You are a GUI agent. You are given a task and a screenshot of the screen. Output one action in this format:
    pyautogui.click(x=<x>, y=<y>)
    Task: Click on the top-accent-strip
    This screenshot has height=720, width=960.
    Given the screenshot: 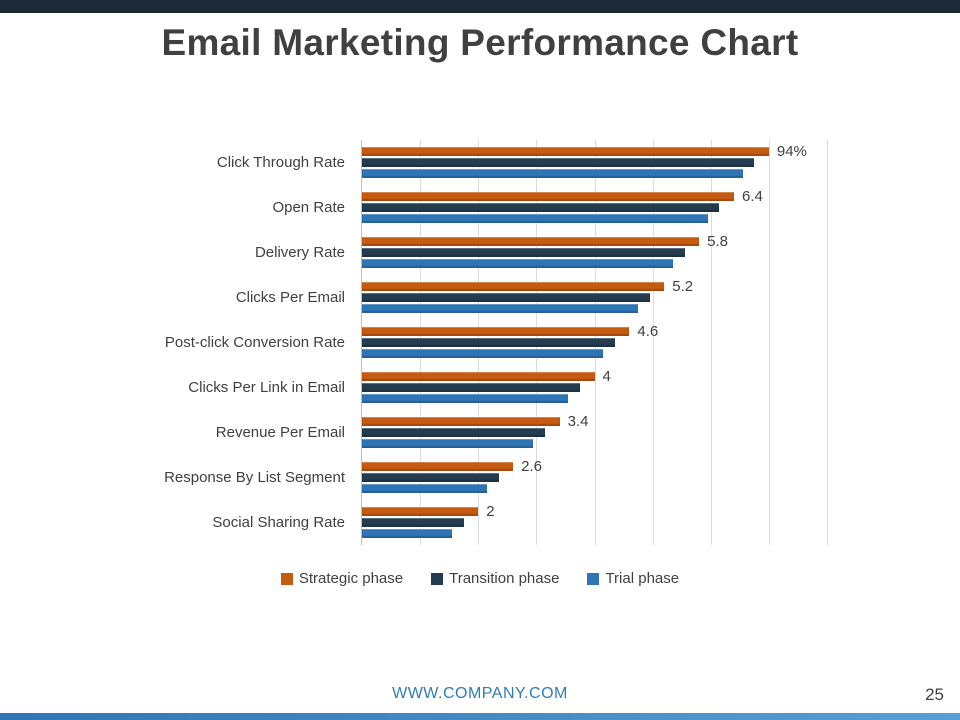 What is the action you would take?
    pyautogui.click(x=480, y=6)
    